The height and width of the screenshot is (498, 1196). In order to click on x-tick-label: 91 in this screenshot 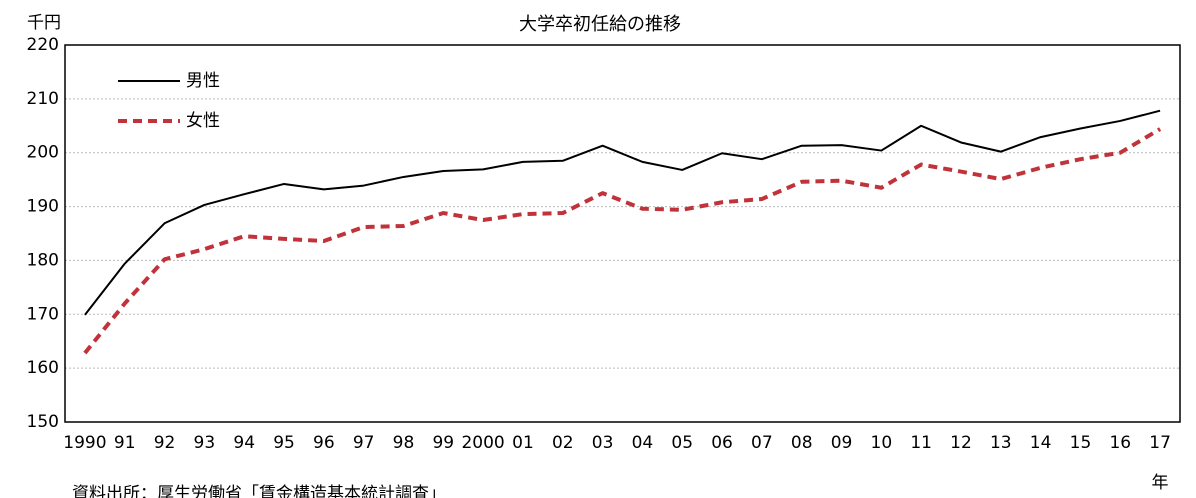, I will do `click(125, 443)`.